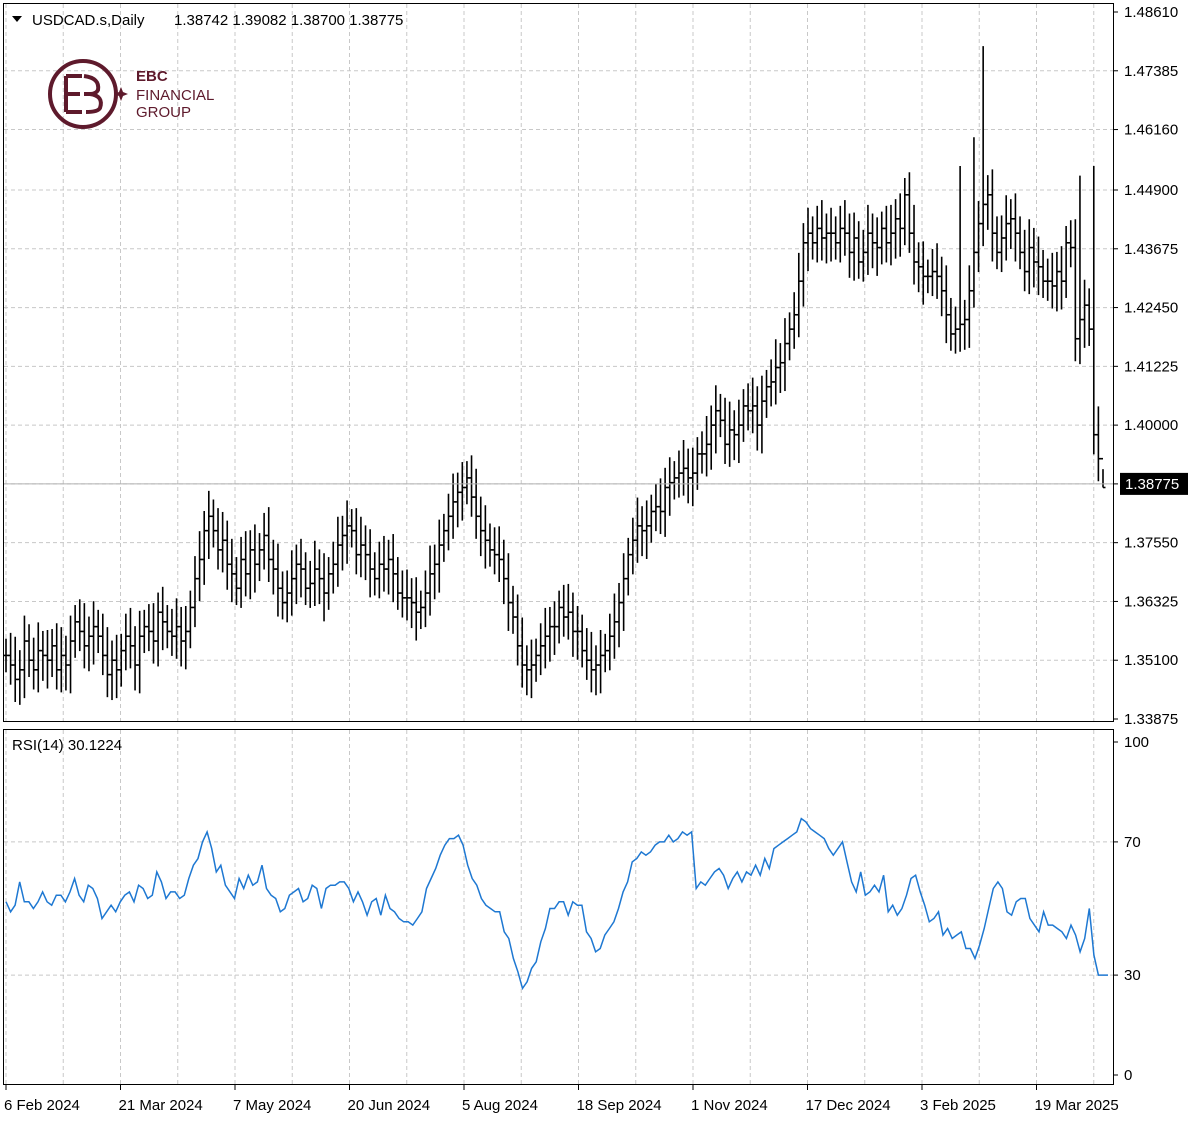 This screenshot has width=1200, height=1124. Describe the element at coordinates (121, 94) in the screenshot. I see `logo-star-icon` at that location.